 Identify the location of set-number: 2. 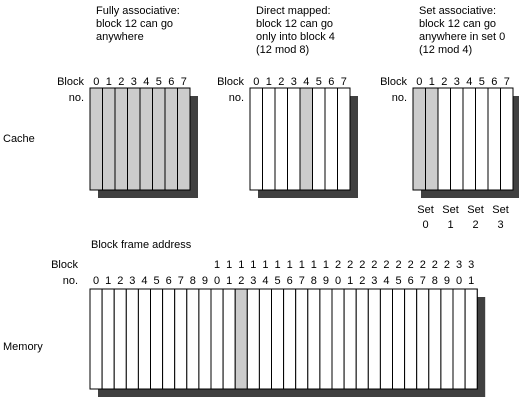
(475, 225).